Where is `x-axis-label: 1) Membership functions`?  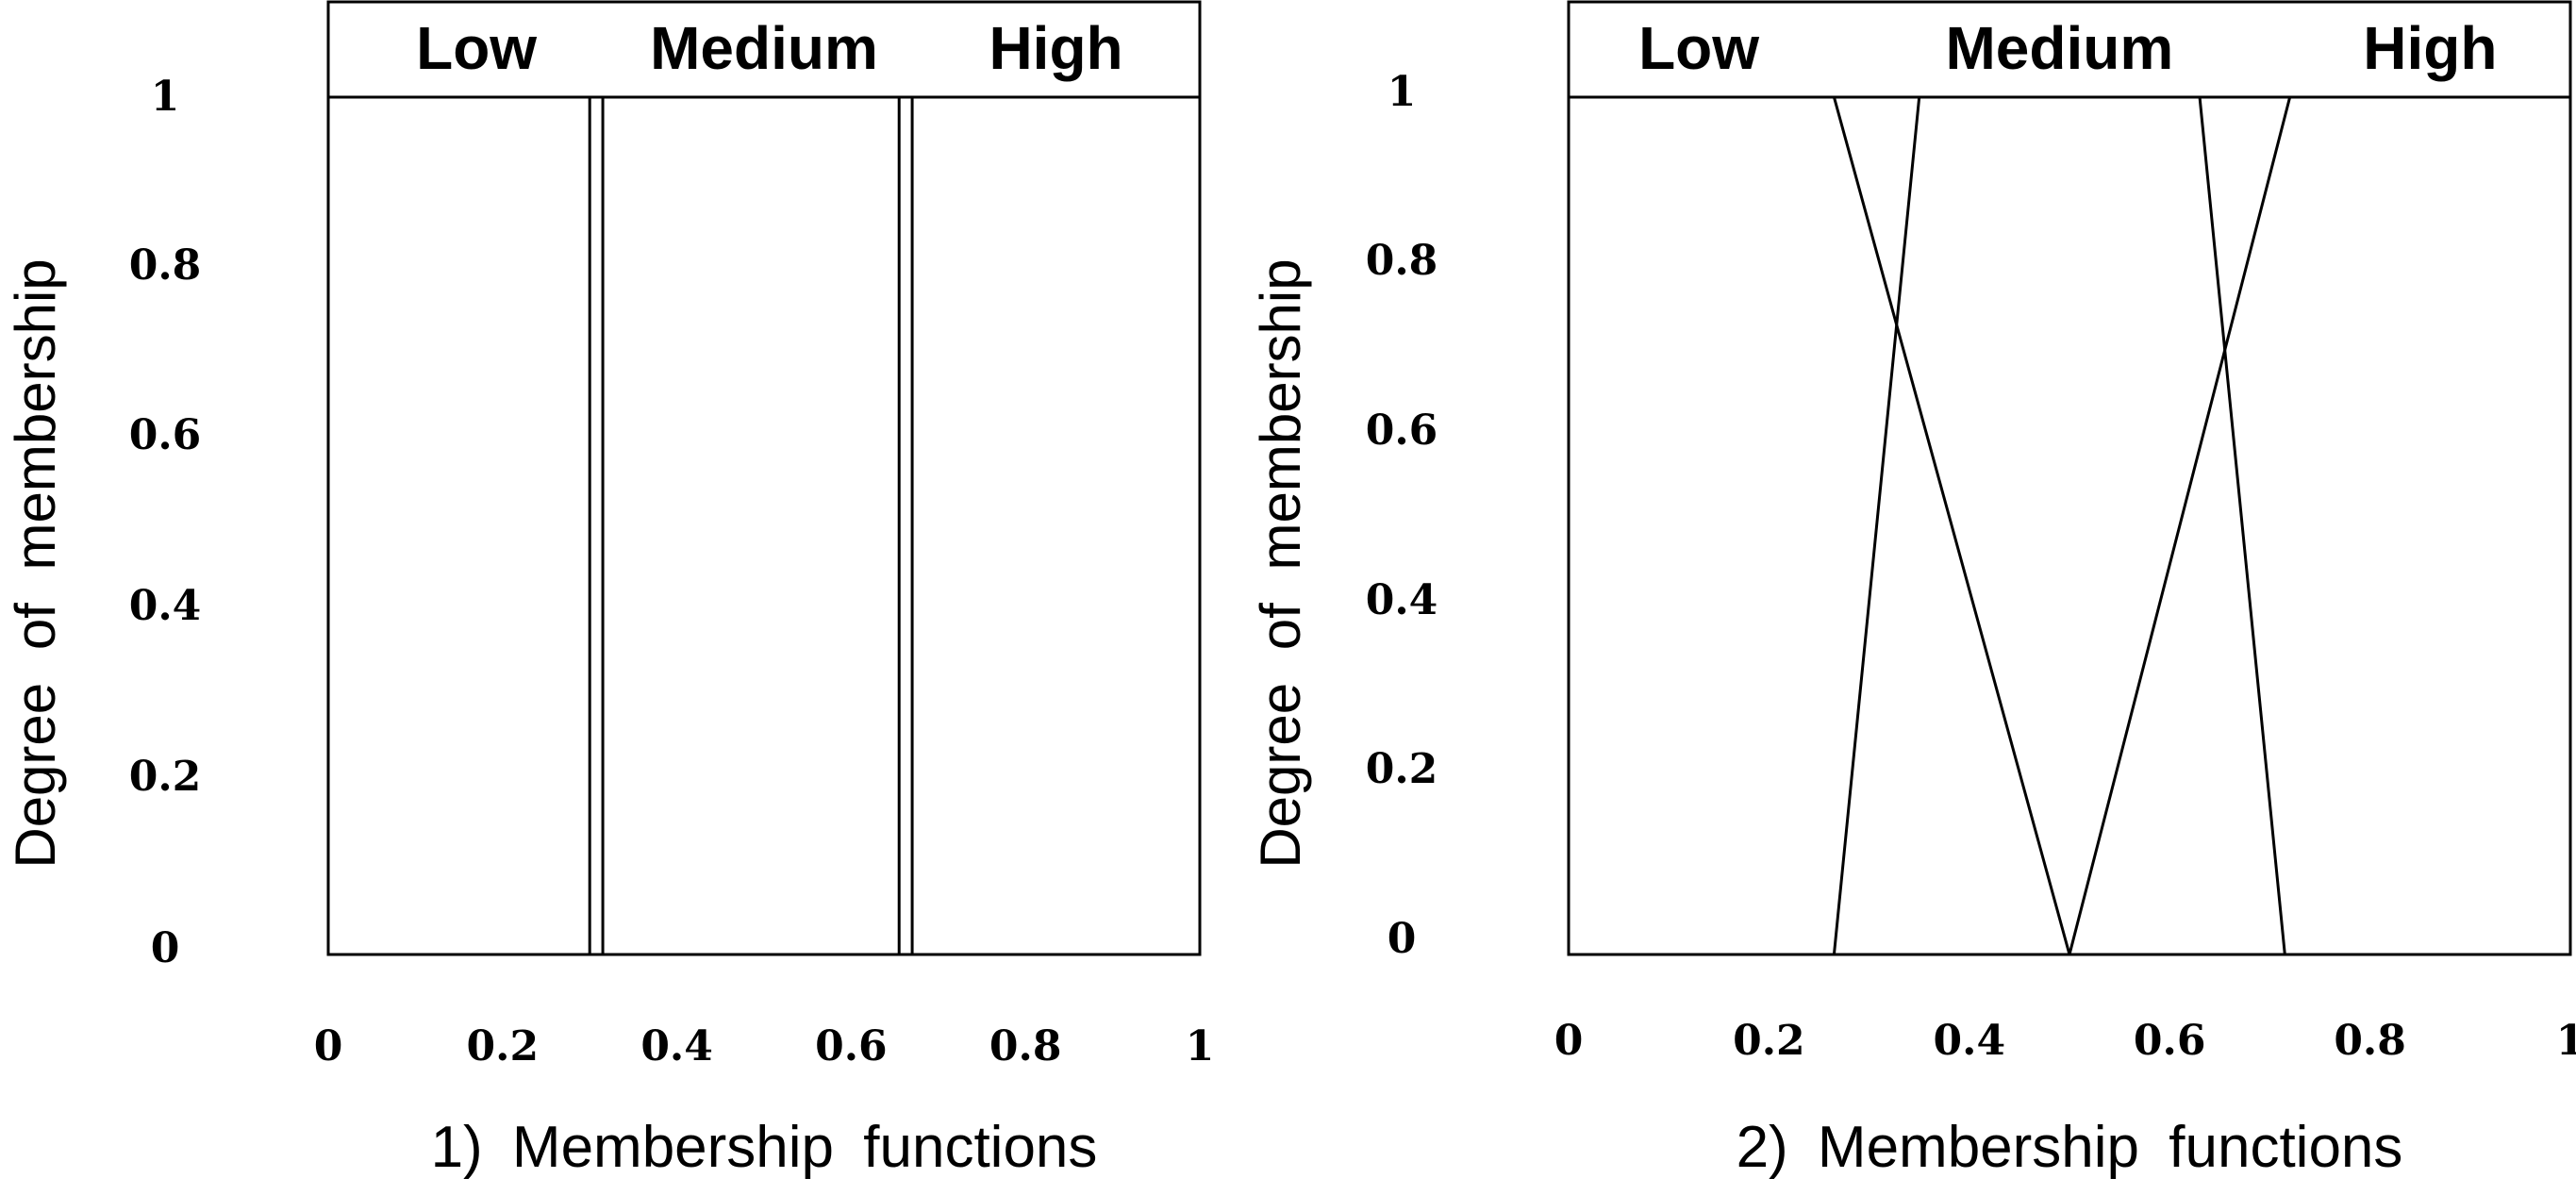
x-axis-label: 1) Membership functions is located at coordinates (764, 1147).